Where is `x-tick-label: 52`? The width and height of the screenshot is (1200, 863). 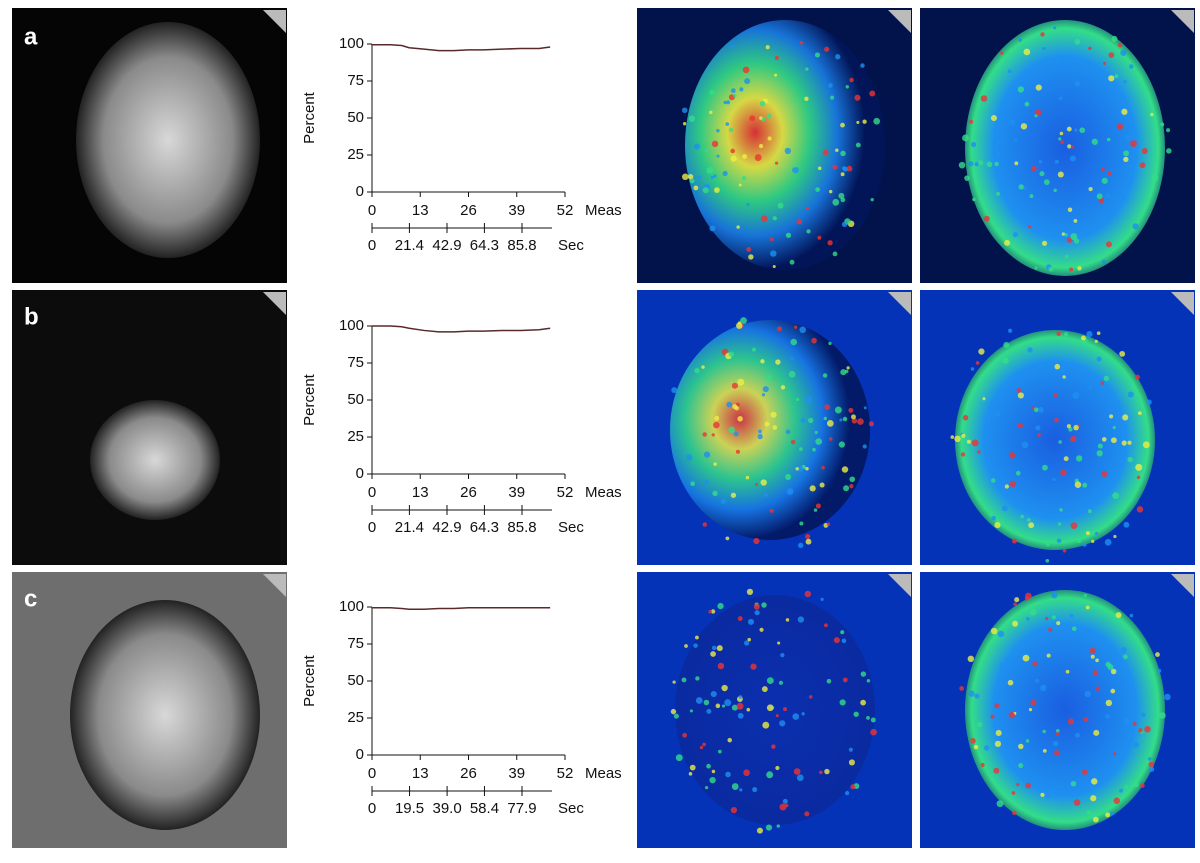
x-tick-label: 52 is located at coordinates (565, 210).